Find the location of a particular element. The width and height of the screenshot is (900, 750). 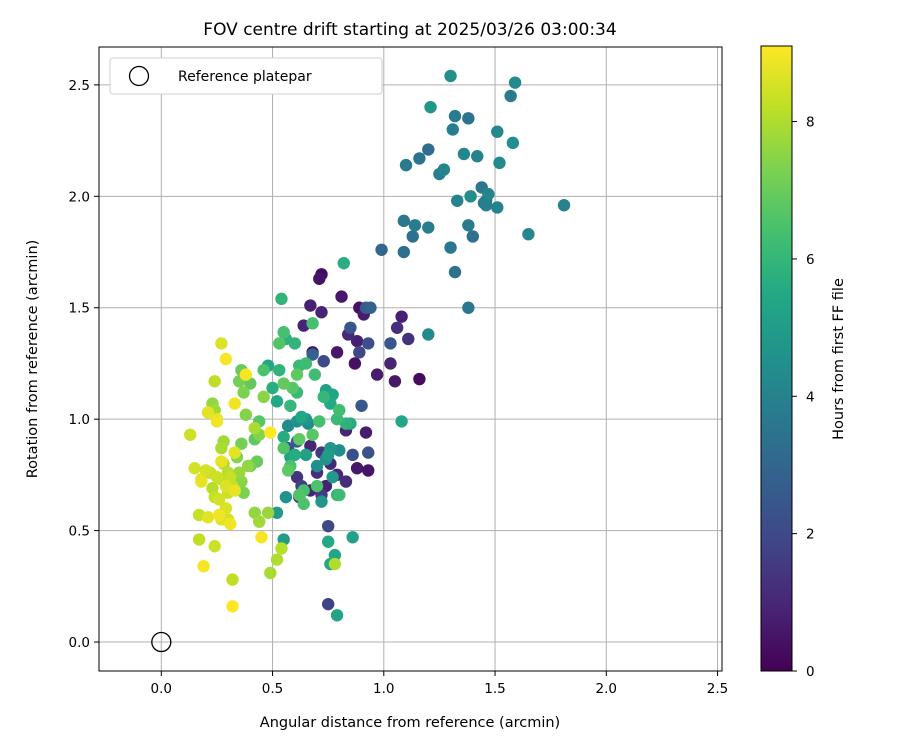

reference-platepar-marker is located at coordinates (161, 642).